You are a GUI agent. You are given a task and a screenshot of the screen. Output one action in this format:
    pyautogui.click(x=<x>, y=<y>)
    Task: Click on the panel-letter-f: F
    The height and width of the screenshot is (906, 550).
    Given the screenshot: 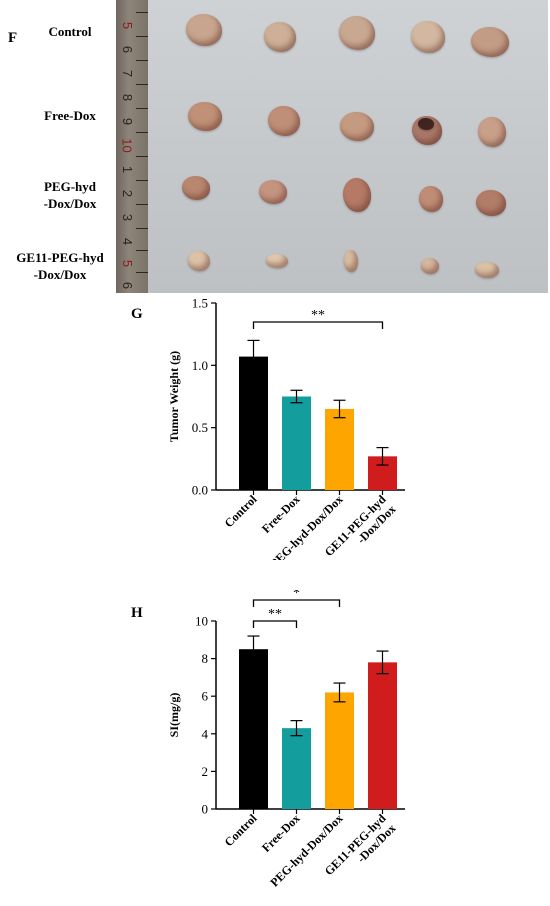 What is the action you would take?
    pyautogui.click(x=13, y=38)
    